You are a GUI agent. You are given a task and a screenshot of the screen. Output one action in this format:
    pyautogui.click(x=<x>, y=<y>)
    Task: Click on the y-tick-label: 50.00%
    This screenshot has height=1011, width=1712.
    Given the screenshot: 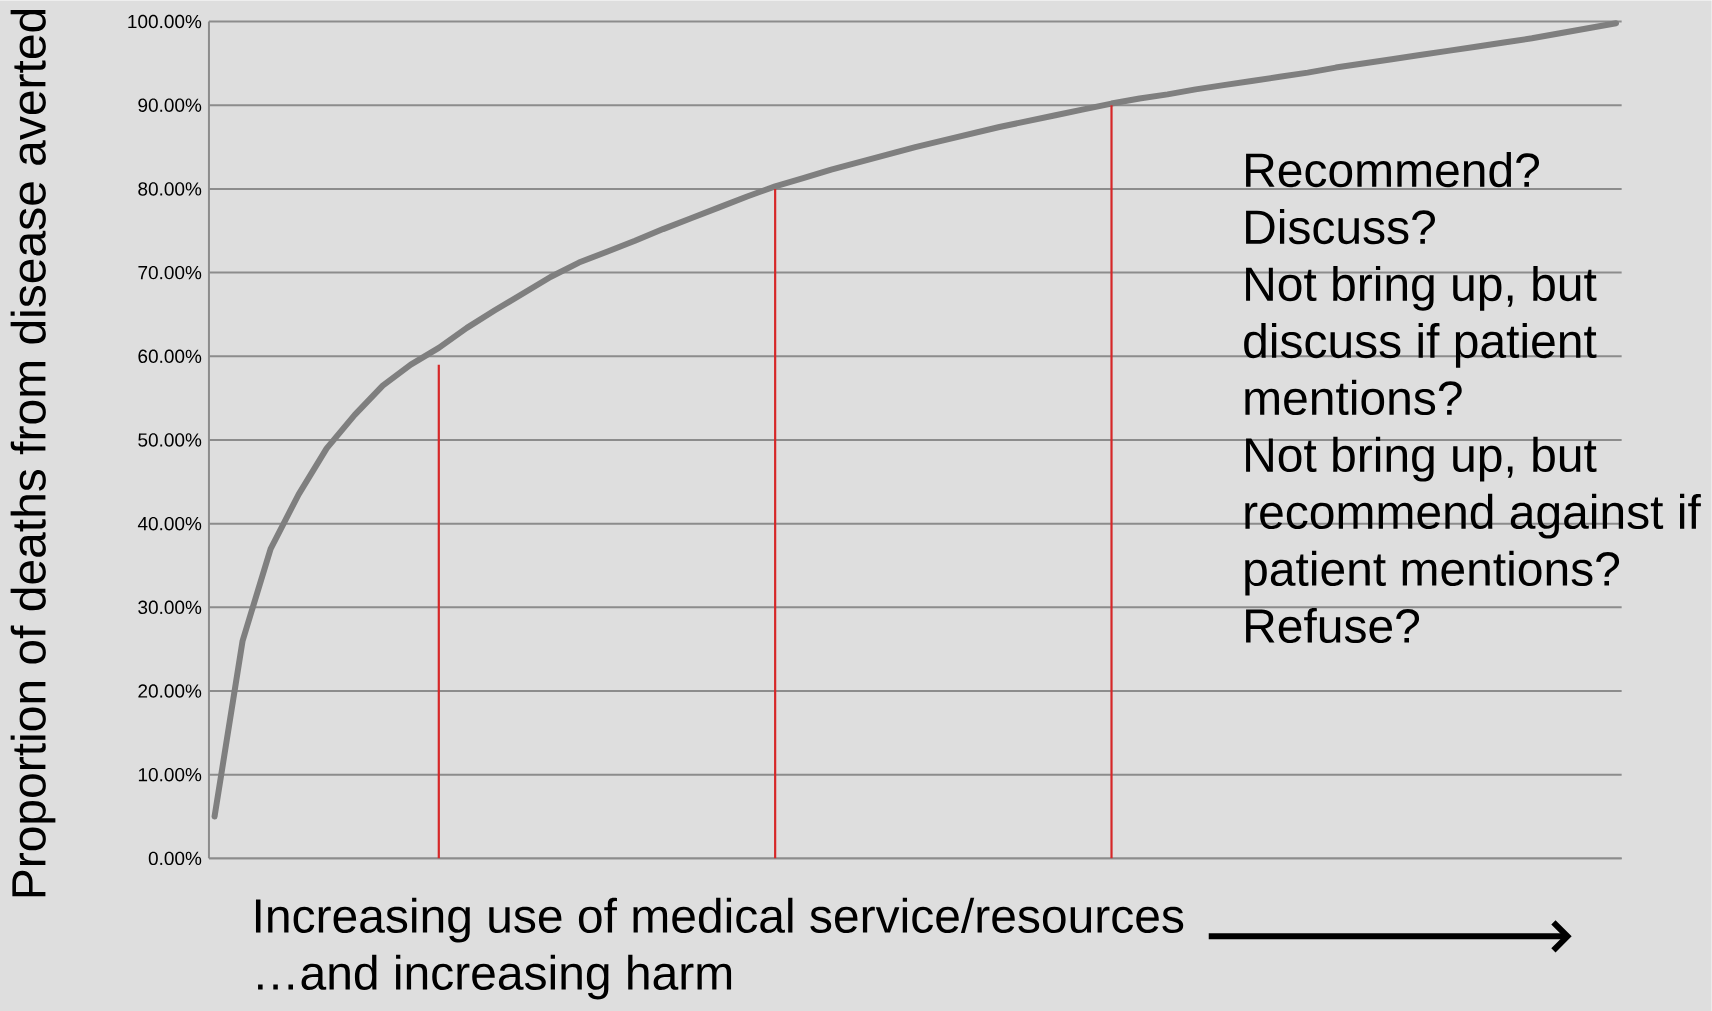 What is the action you would take?
    pyautogui.click(x=170, y=440)
    